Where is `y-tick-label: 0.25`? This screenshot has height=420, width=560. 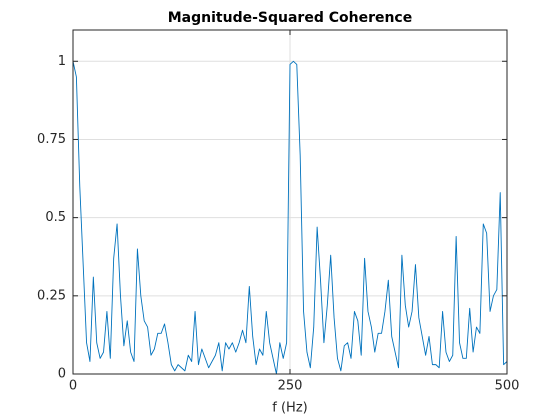 y-tick-label: 0.25 is located at coordinates (51, 295).